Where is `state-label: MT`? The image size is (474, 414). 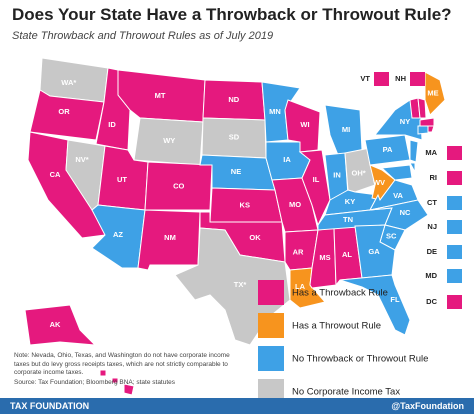 state-label: MT is located at coordinates (160, 95).